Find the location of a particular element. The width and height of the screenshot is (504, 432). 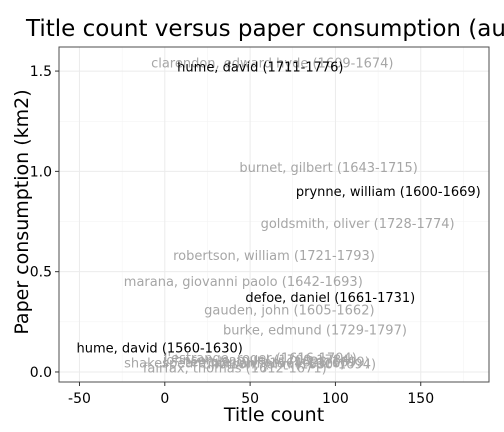

y-axis-title: Paper consumption (km2) is located at coordinates (22, 211).